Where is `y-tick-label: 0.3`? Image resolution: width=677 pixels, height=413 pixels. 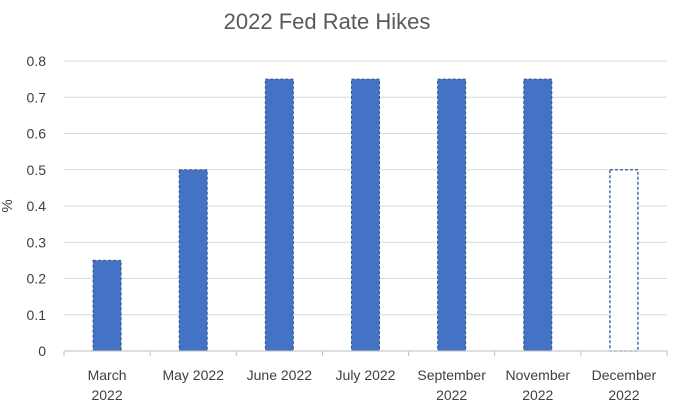
y-tick-label: 0.3 is located at coordinates (37, 242).